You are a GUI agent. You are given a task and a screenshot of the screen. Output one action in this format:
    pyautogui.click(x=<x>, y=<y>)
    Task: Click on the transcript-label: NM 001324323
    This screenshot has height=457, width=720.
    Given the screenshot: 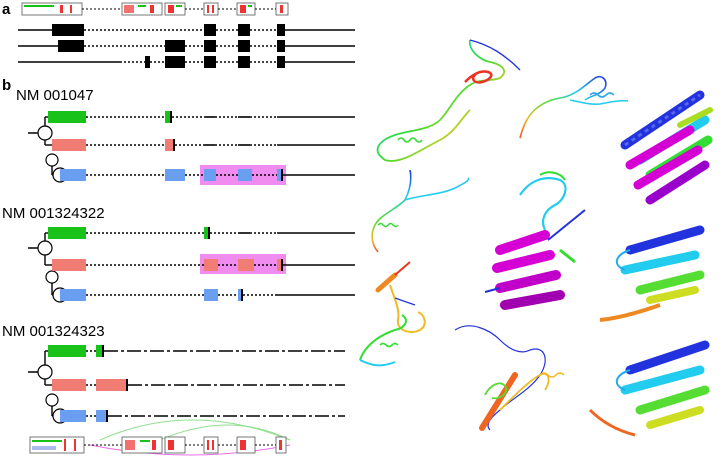 What is the action you would take?
    pyautogui.click(x=53, y=331)
    